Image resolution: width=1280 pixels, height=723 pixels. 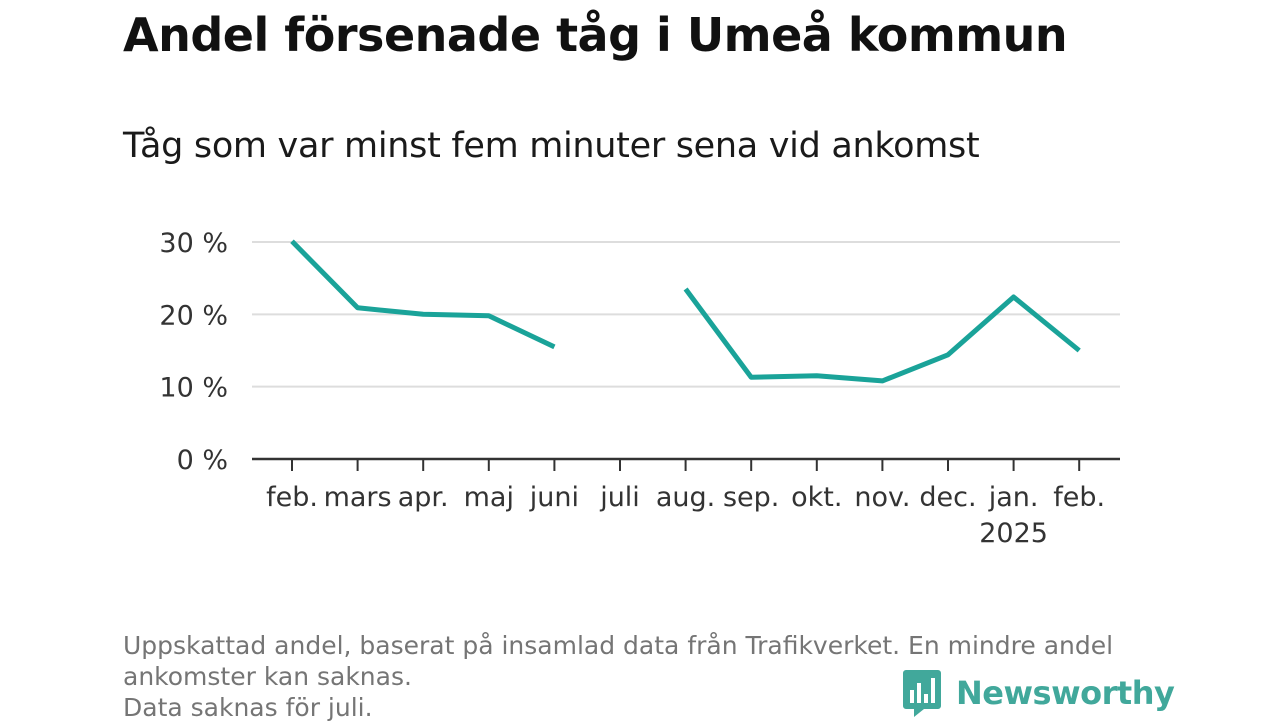 I want to click on x-tick-label: mars, so click(x=358, y=497).